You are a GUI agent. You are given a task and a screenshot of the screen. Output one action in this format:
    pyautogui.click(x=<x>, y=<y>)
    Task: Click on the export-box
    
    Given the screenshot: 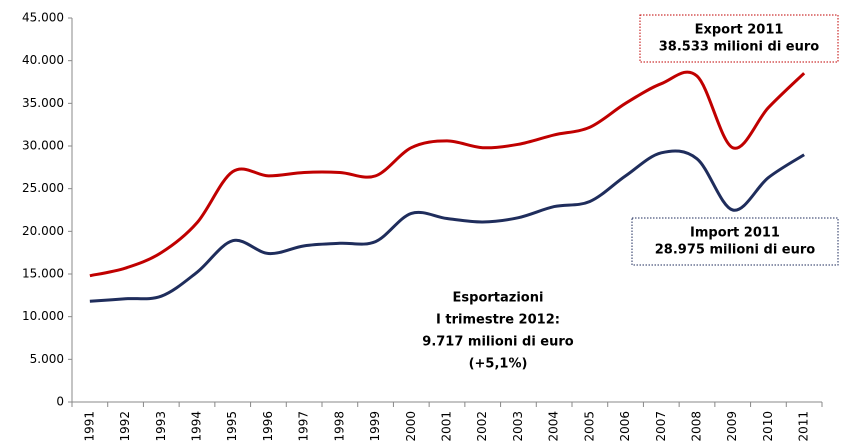 What is the action you would take?
    pyautogui.click(x=739, y=38)
    